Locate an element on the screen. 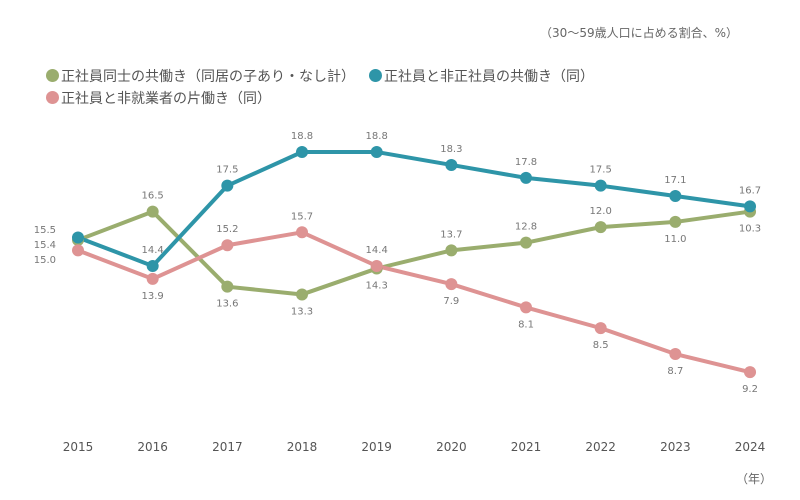 The image size is (800, 500). data-label: 12.0 is located at coordinates (601, 211).